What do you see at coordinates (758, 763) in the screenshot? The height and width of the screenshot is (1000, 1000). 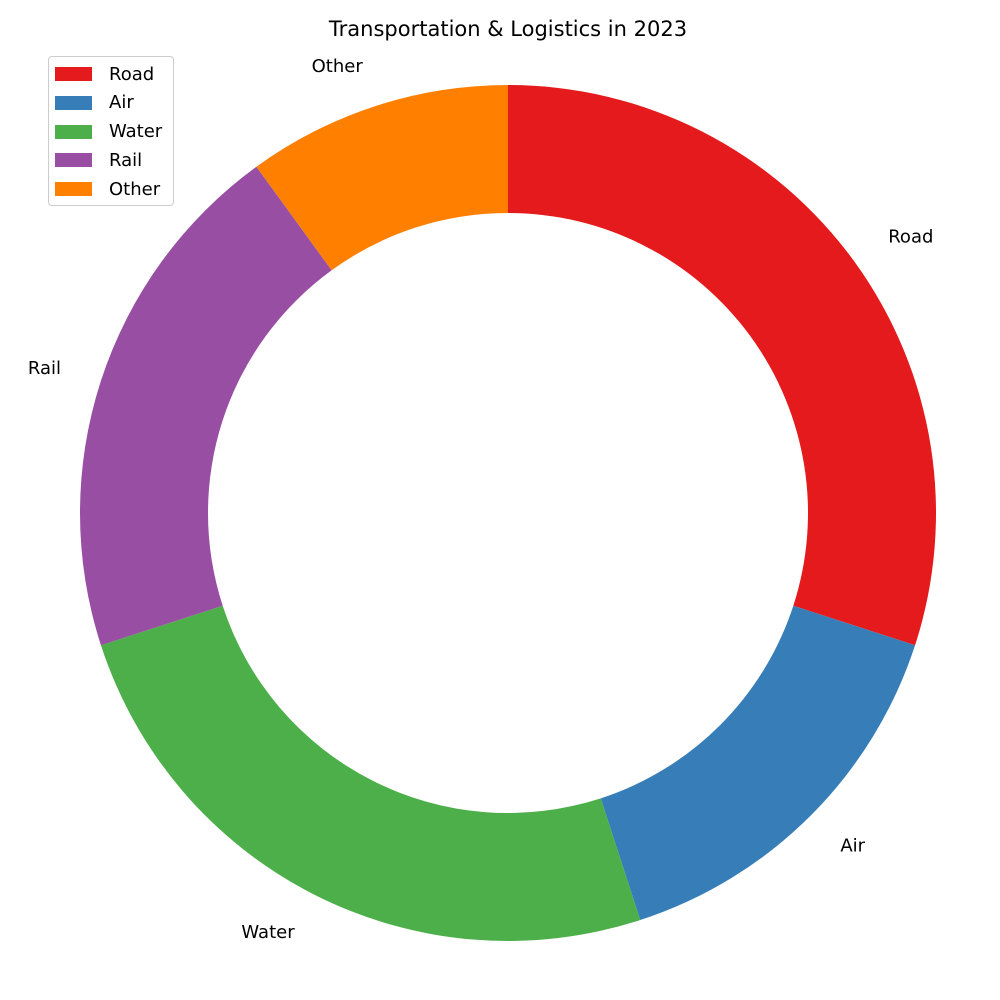 I see `slice-air` at bounding box center [758, 763].